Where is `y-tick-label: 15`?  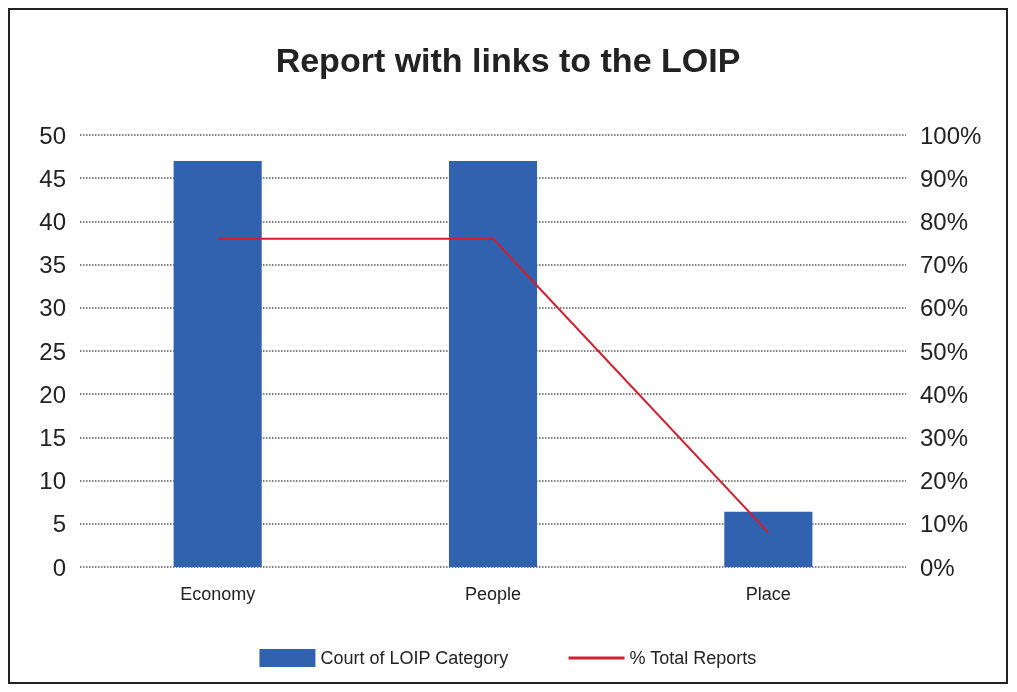
y-tick-label: 15 is located at coordinates (52, 437).